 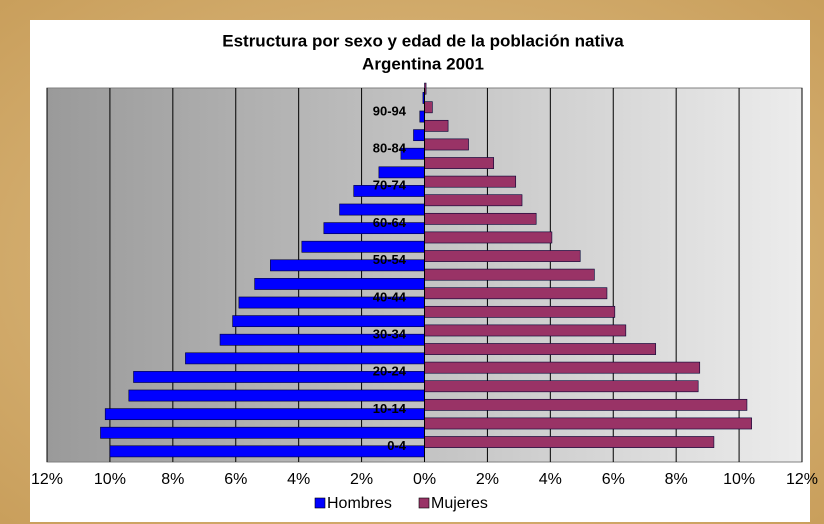 What do you see at coordinates (390, 185) in the screenshot?
I see `y-tick-label: 70-74` at bounding box center [390, 185].